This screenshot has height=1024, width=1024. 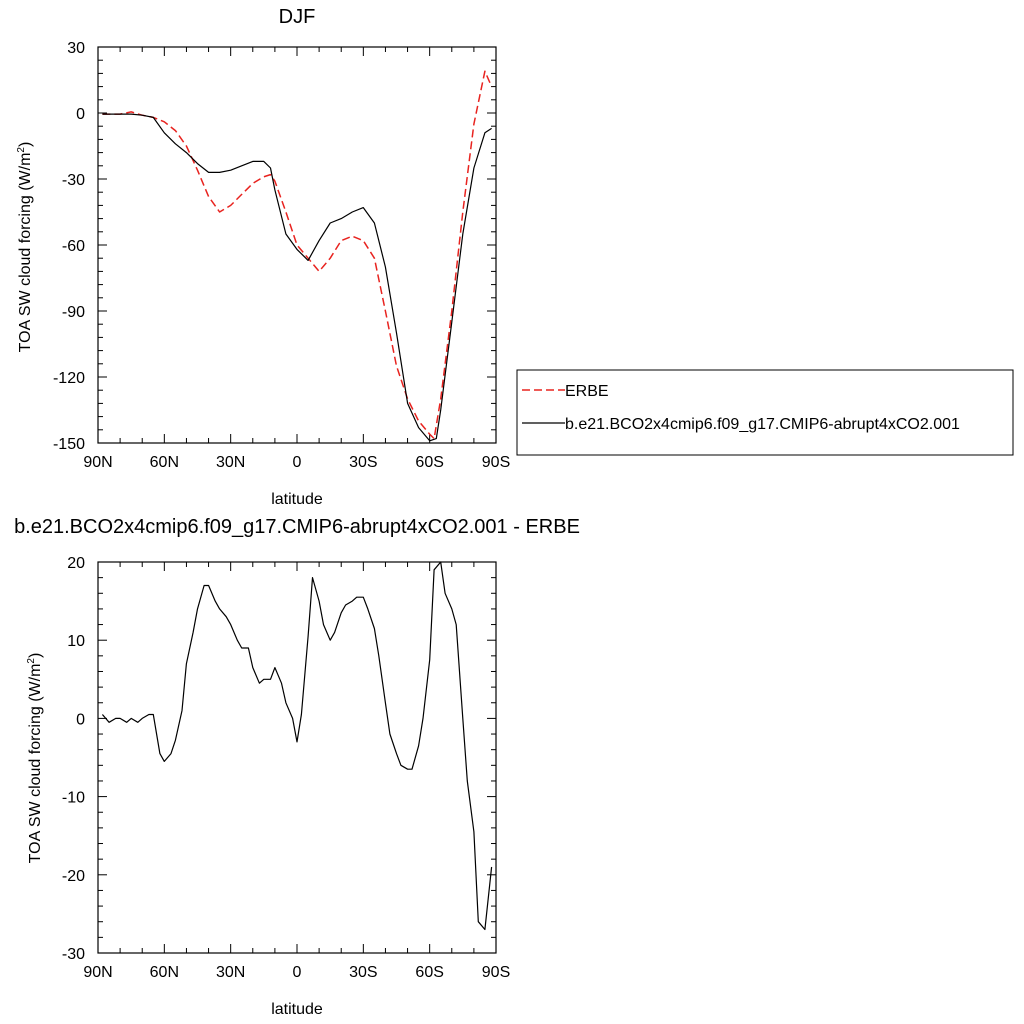 What do you see at coordinates (69, 378) in the screenshot?
I see `y-tick-label: -120` at bounding box center [69, 378].